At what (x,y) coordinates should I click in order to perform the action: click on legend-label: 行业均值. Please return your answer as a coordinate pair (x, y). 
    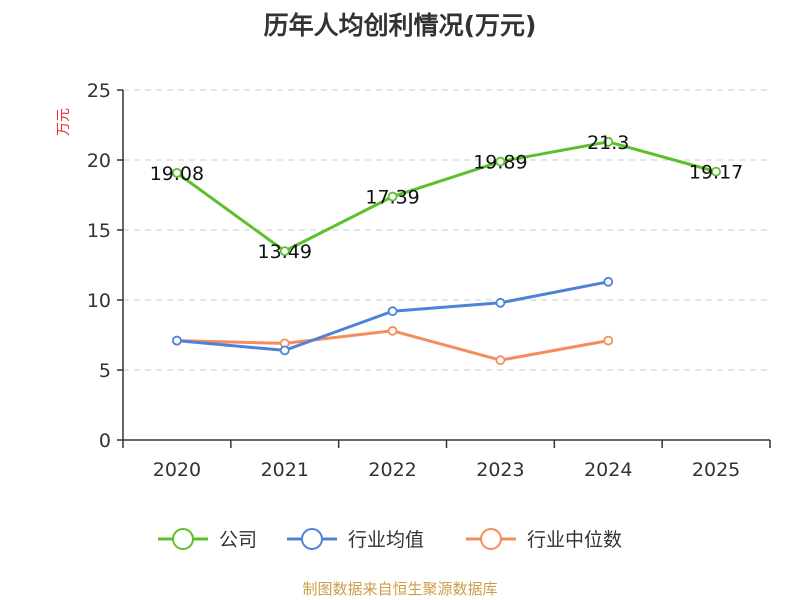
    Looking at the image, I should click on (386, 540).